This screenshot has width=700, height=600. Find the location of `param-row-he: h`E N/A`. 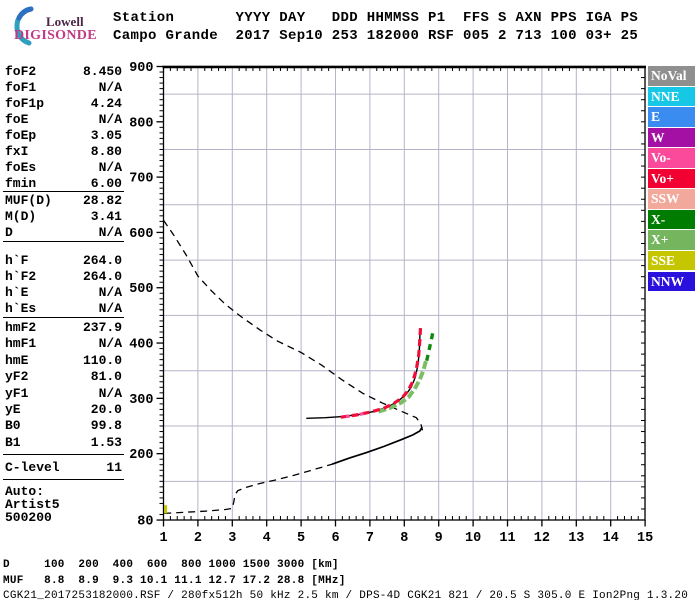

param-row-he: h`E N/A is located at coordinates (63, 292).